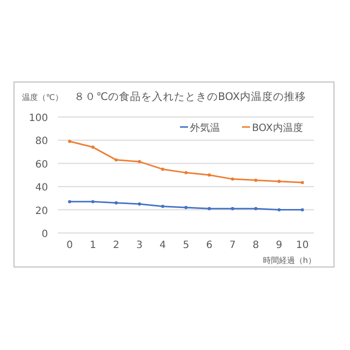 The width and height of the screenshot is (350, 350). I want to click on x-tick-label: 6, so click(209, 245).